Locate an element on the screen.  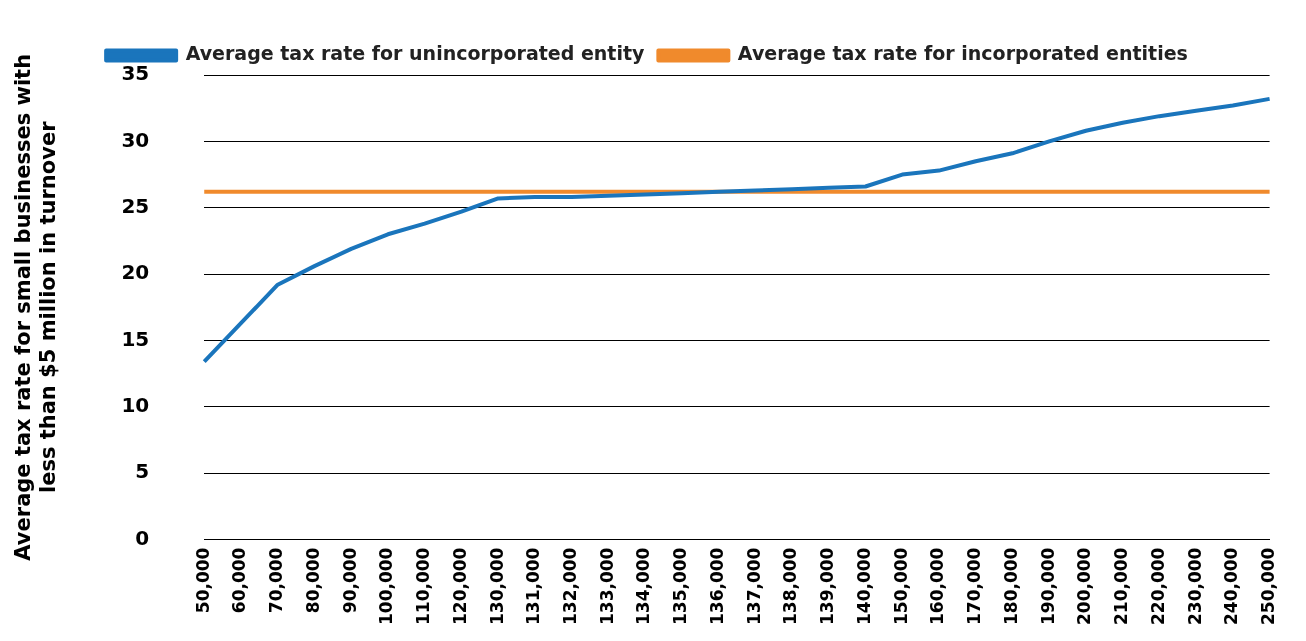
x-tick-label: 250,000 is located at coordinates (1268, 586).